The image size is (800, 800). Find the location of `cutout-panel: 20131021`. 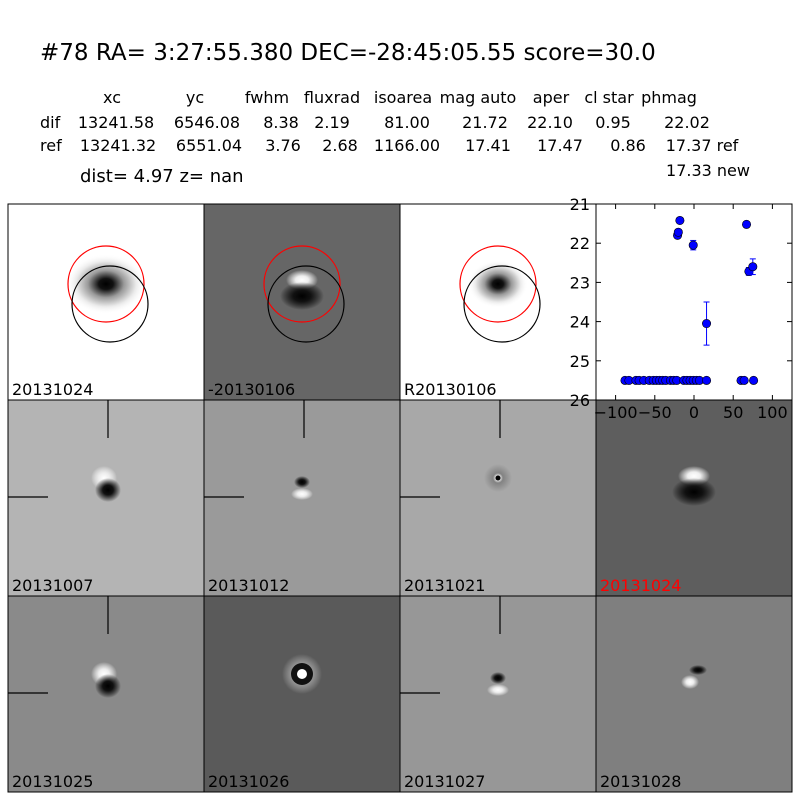

cutout-panel: 20131021 is located at coordinates (498, 498).